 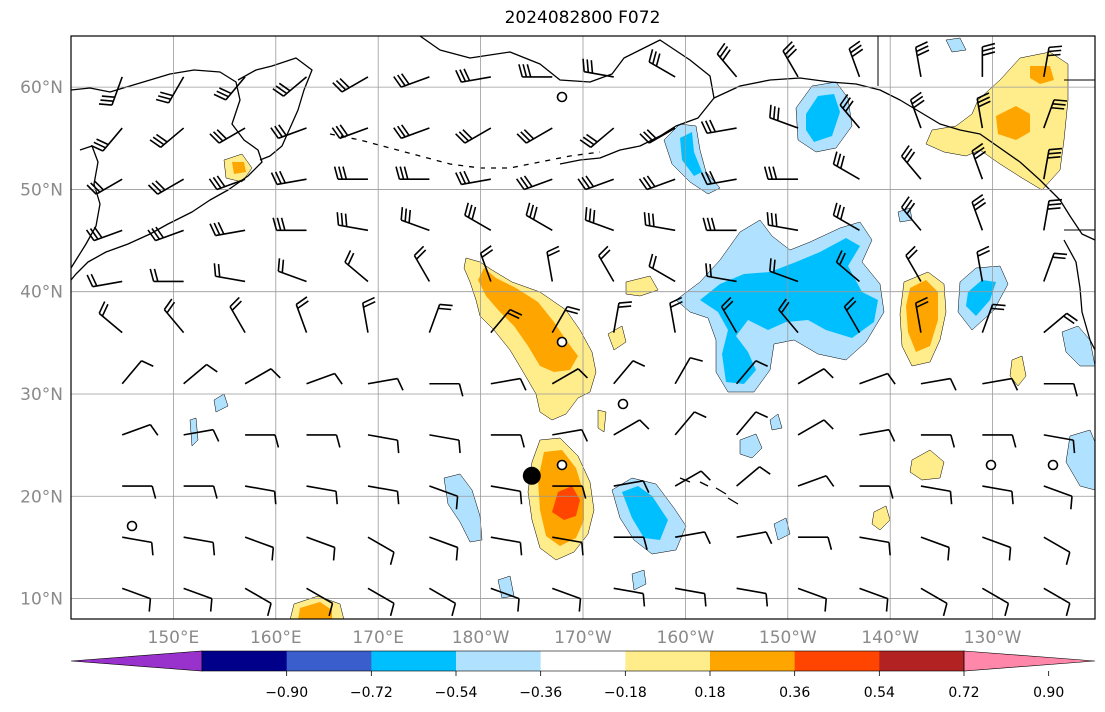 I want to click on kamchatka-coastline, so click(x=275, y=109).